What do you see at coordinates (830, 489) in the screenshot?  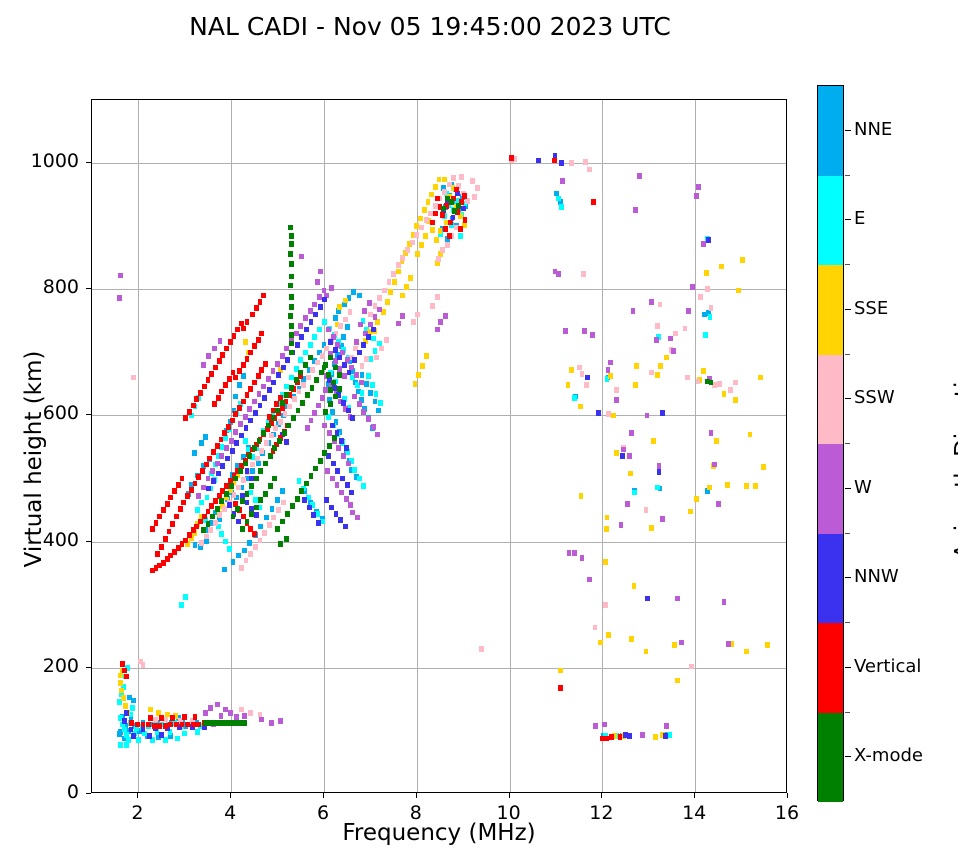 I see `colorbar-segment-w` at bounding box center [830, 489].